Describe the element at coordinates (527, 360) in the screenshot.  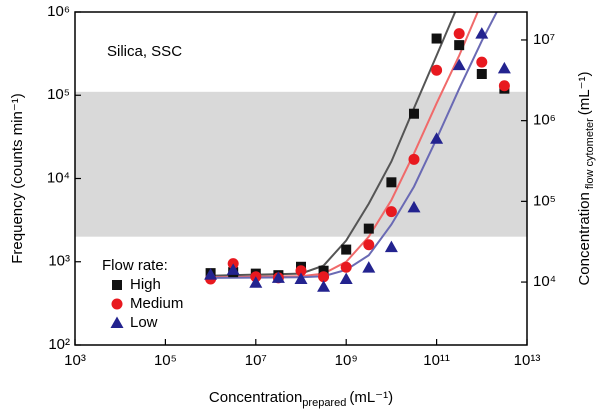
I see `x-tick-label: 10¹³` at that location.